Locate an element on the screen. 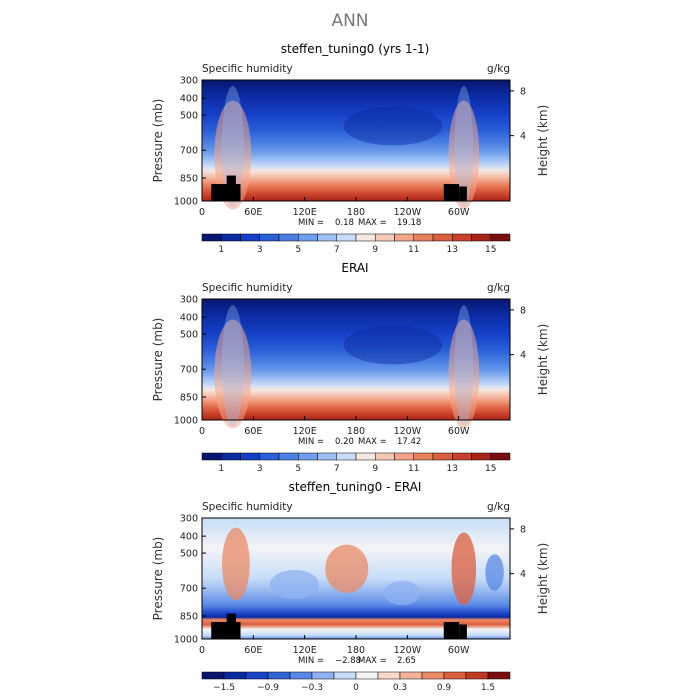 The image size is (700, 700). variable-label: Specific humidity is located at coordinates (247, 69).